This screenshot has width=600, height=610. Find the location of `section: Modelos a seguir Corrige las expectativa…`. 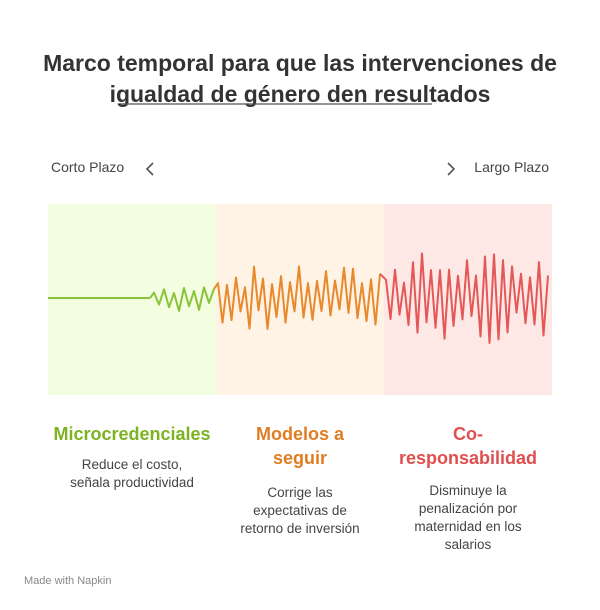

section: Modelos a seguir Corrige las expectativa… is located at coordinates (300, 480).